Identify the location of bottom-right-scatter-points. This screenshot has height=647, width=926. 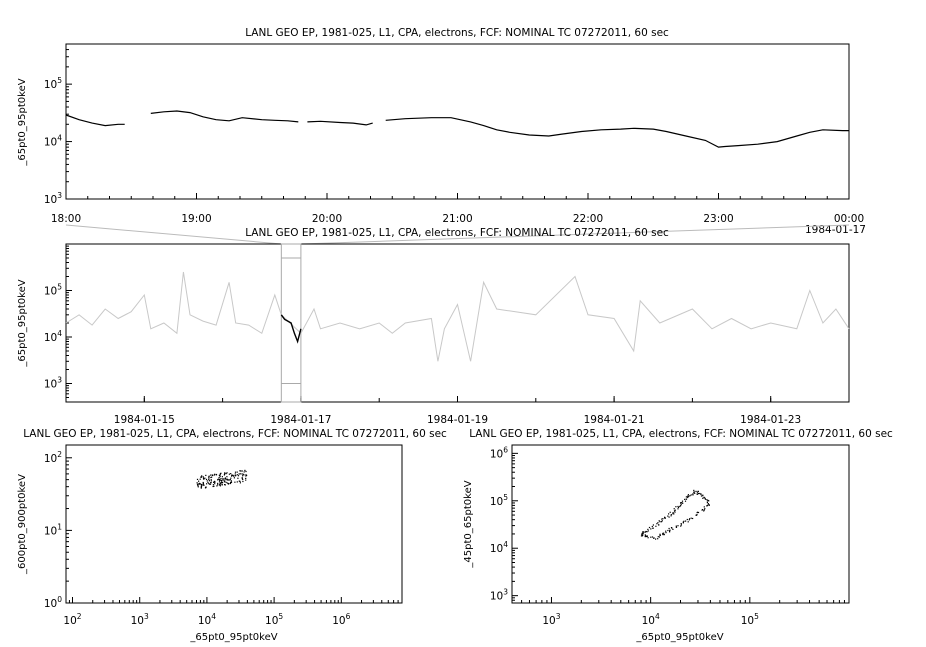
(675, 514).